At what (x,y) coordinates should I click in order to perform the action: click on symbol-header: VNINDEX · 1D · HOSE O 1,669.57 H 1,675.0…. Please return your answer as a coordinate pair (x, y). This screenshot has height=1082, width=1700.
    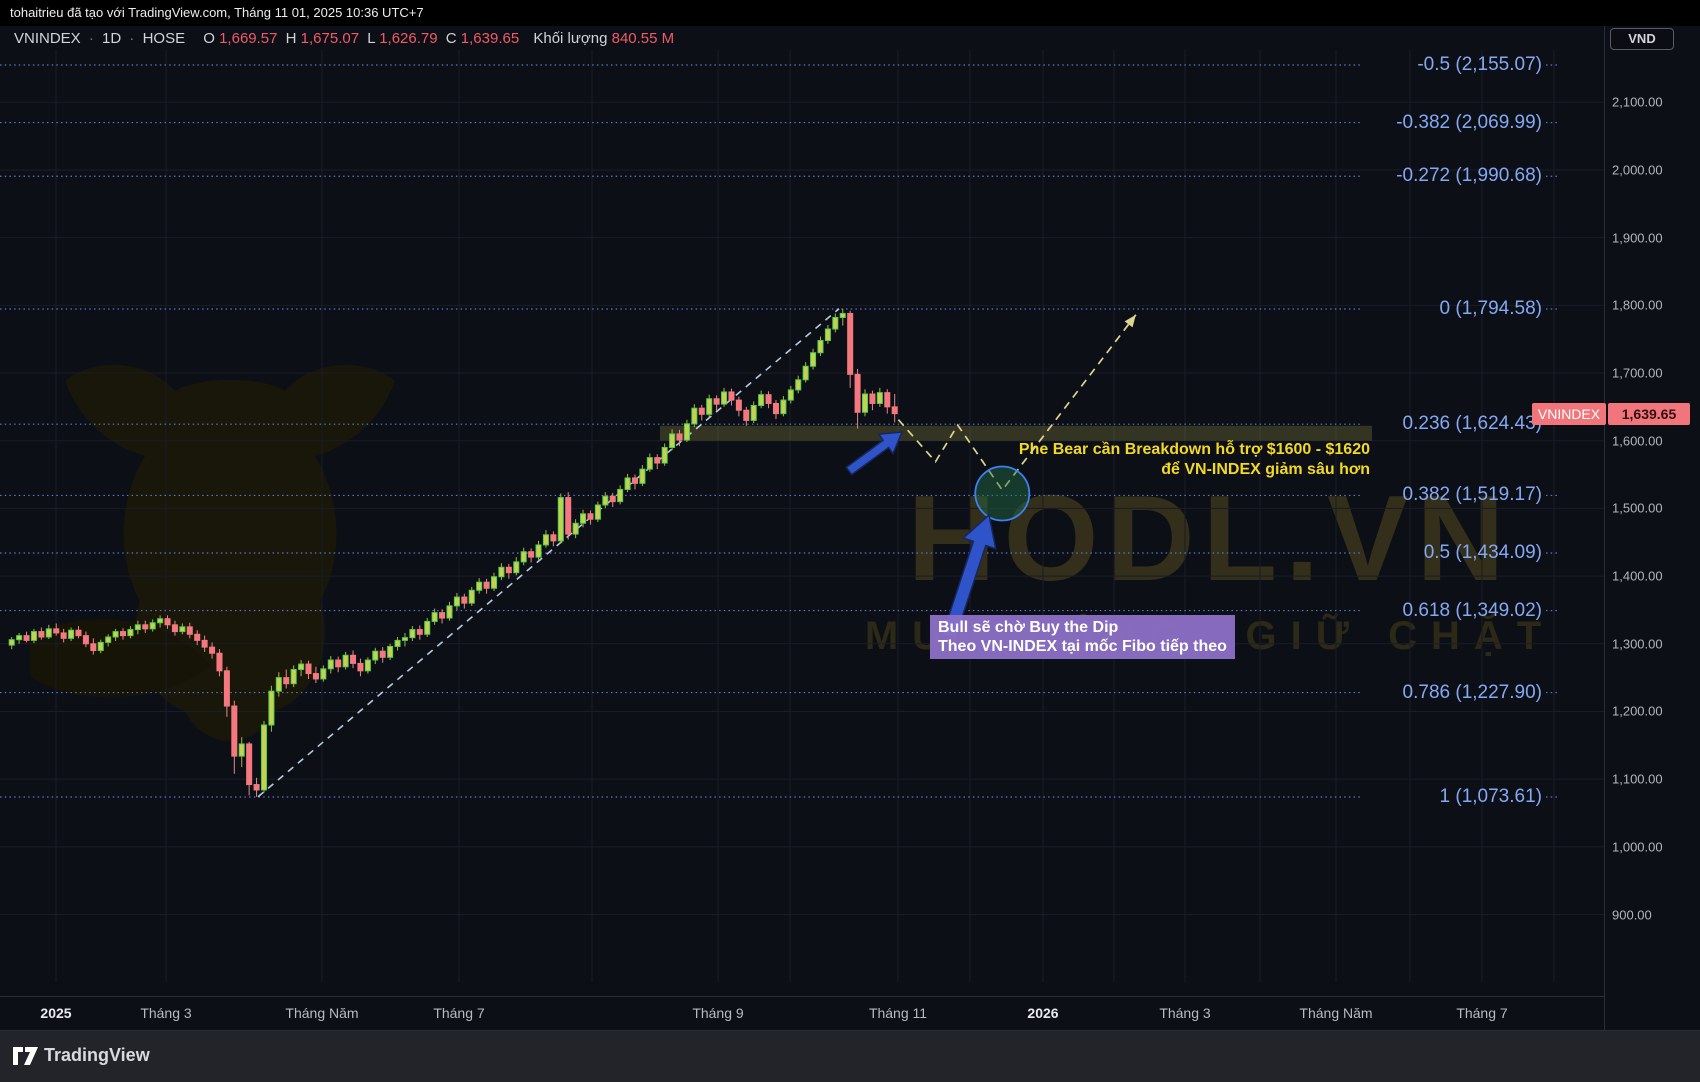
    Looking at the image, I should click on (346, 40).